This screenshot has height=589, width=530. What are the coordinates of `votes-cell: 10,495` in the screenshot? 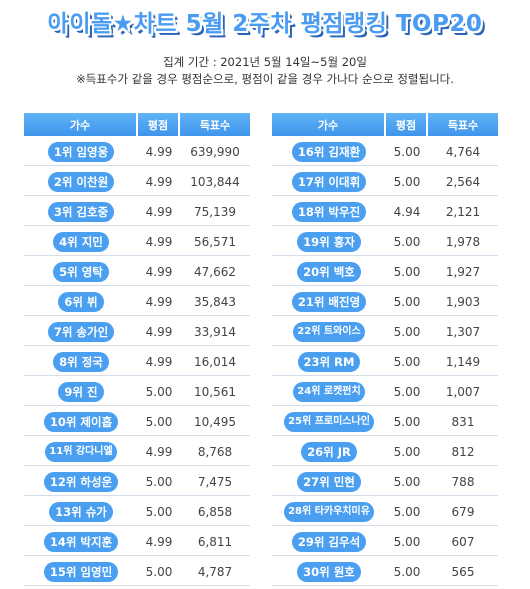 It's located at (215, 422).